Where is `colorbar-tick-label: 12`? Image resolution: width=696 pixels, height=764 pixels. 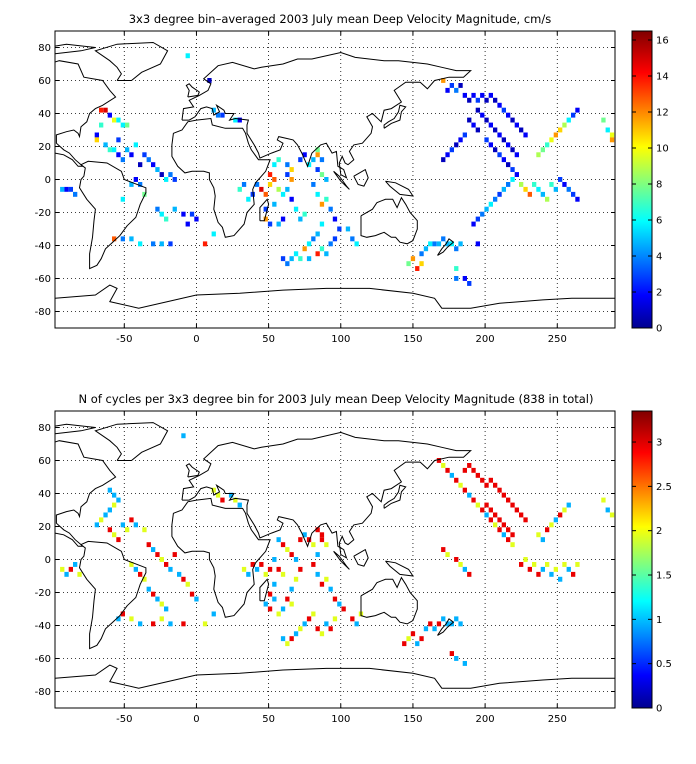
colorbar-tick-label: 12 is located at coordinates (662, 113).